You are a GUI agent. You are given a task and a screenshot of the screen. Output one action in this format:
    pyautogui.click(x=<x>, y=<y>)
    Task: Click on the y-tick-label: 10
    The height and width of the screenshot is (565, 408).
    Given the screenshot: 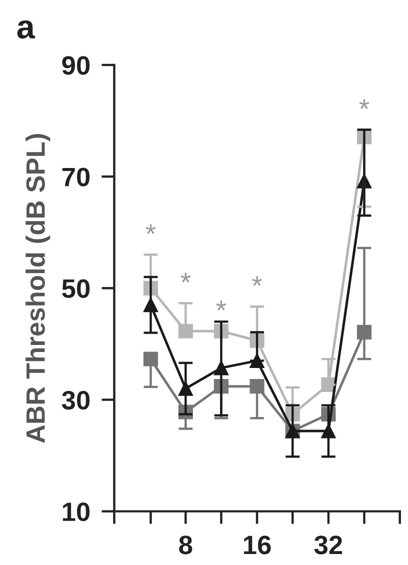 What is the action you would take?
    pyautogui.click(x=76, y=512)
    